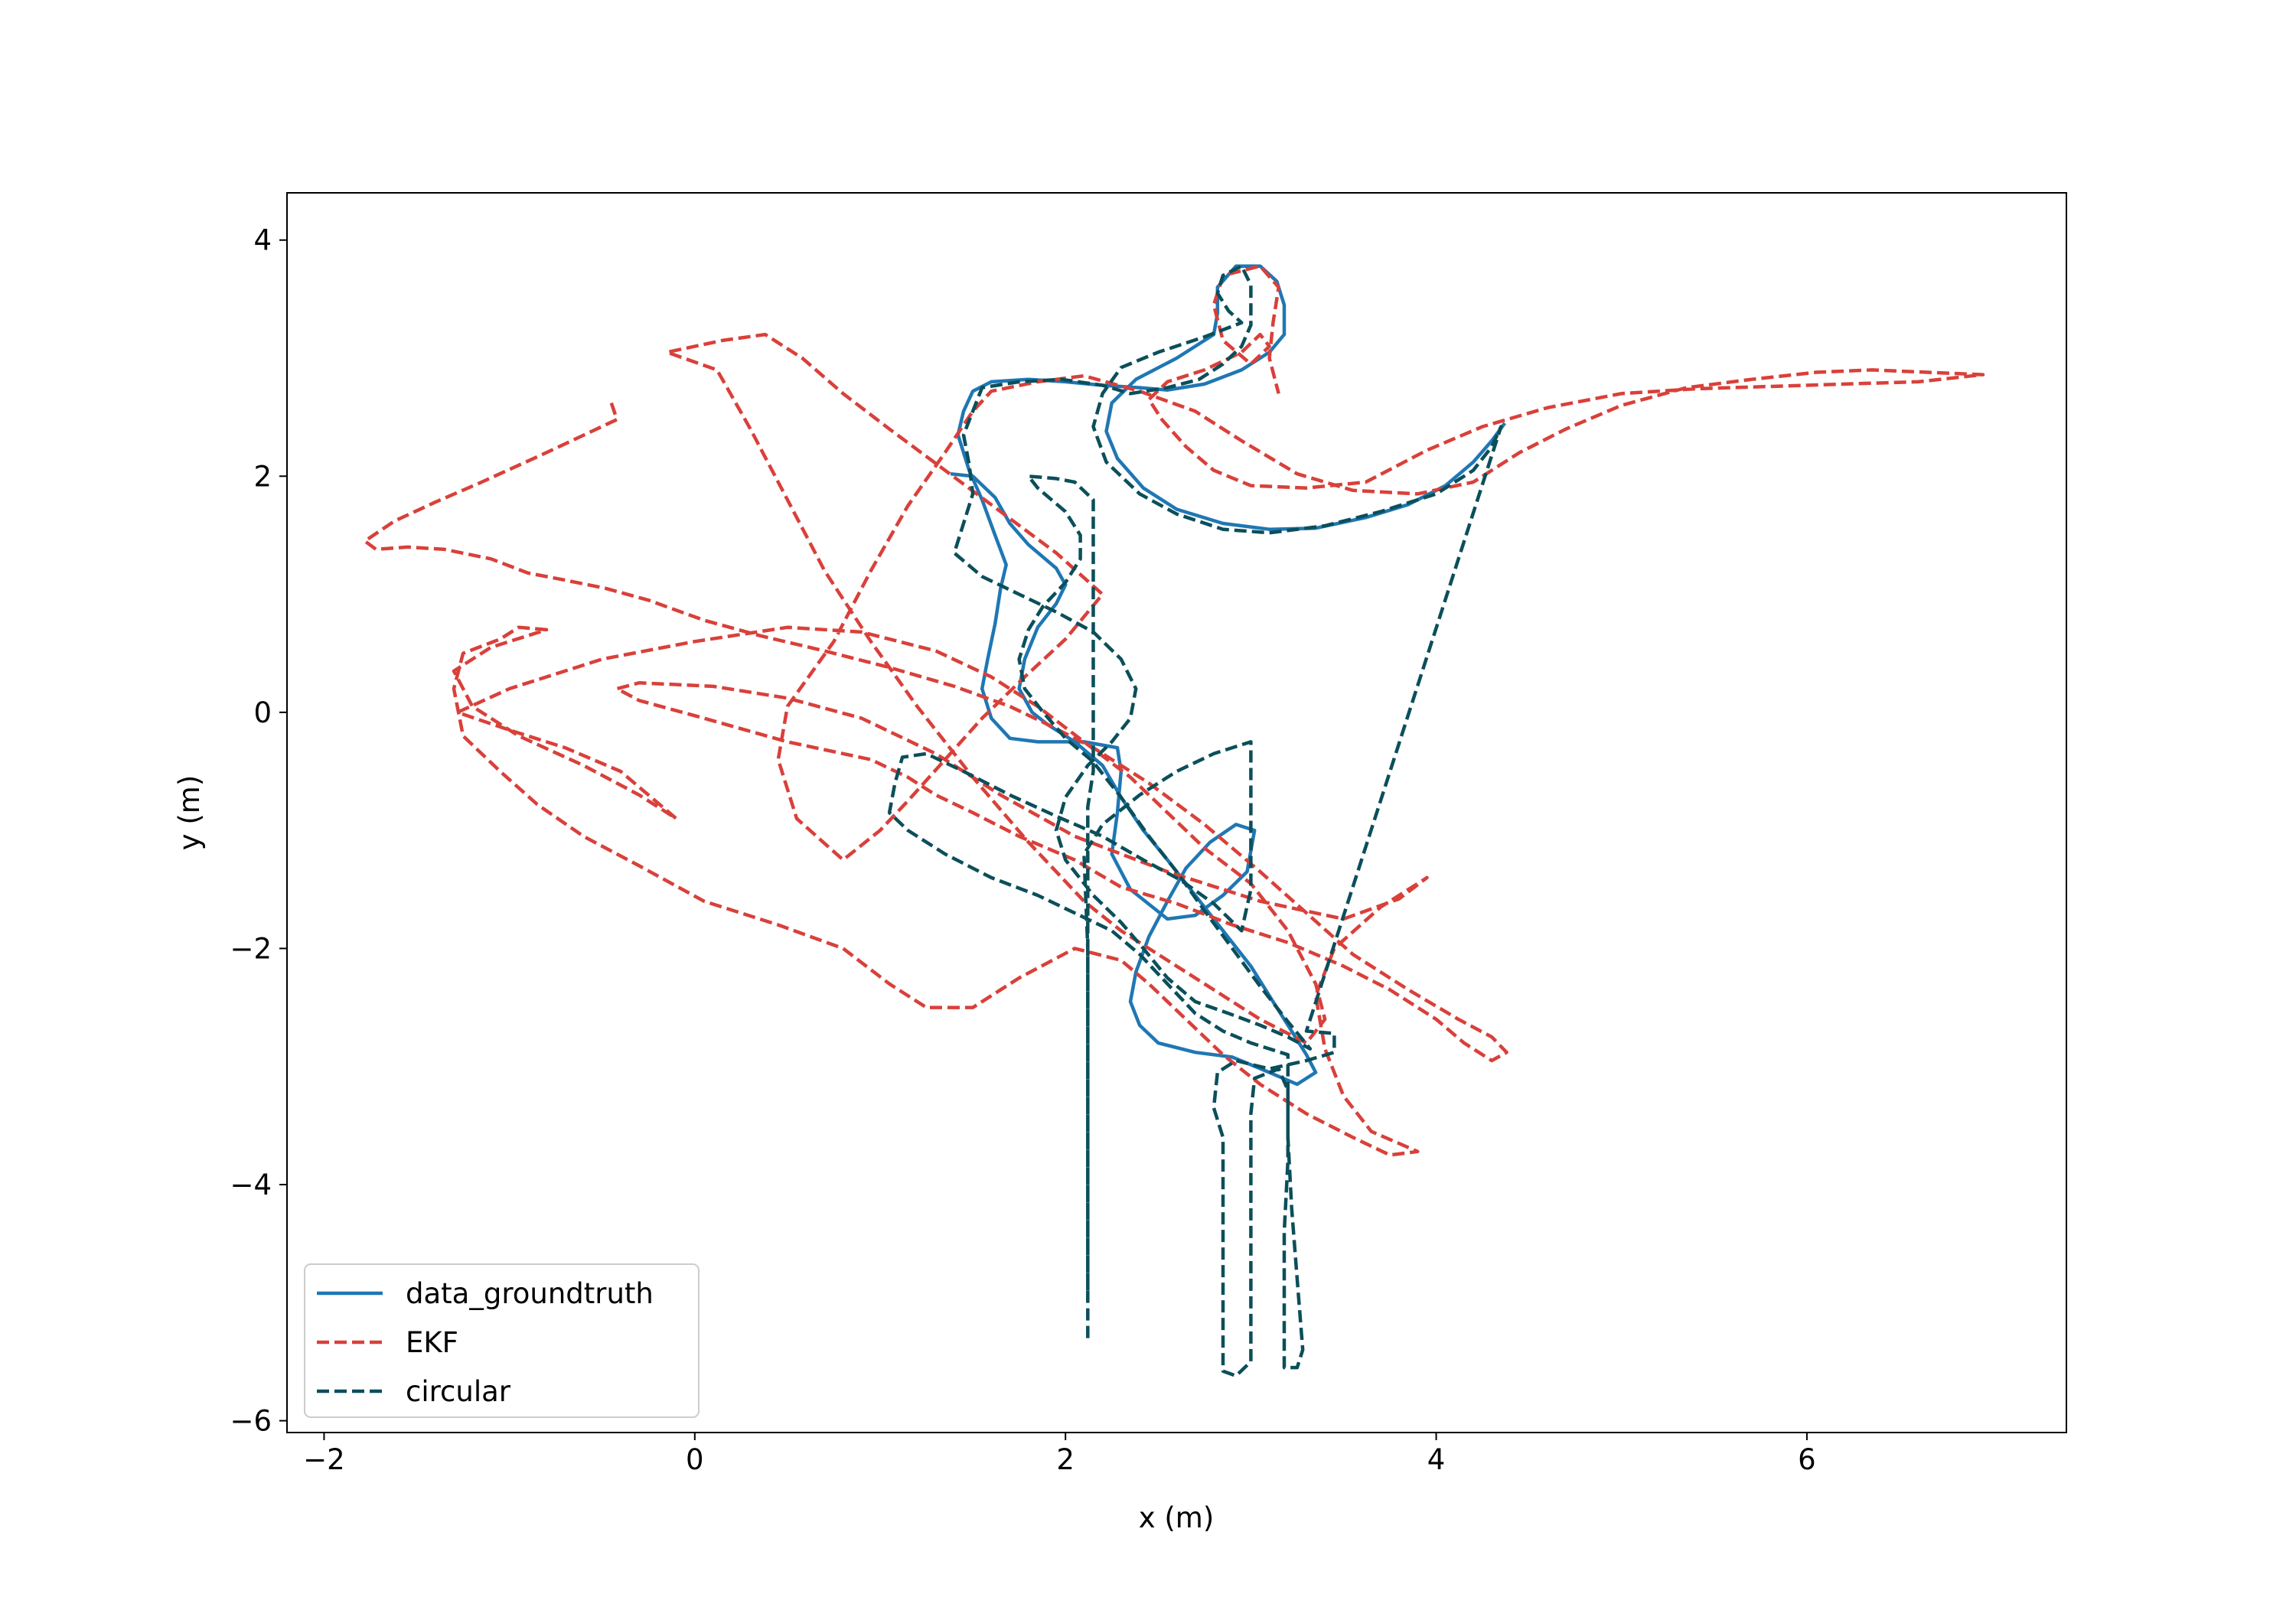 This screenshot has height=1607, width=2296. What do you see at coordinates (432, 1342) in the screenshot?
I see `legend-label: EKF` at bounding box center [432, 1342].